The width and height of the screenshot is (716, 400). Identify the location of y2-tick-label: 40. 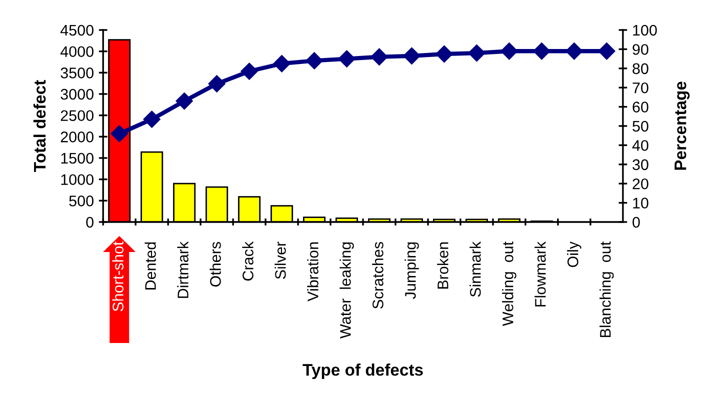
(640, 145).